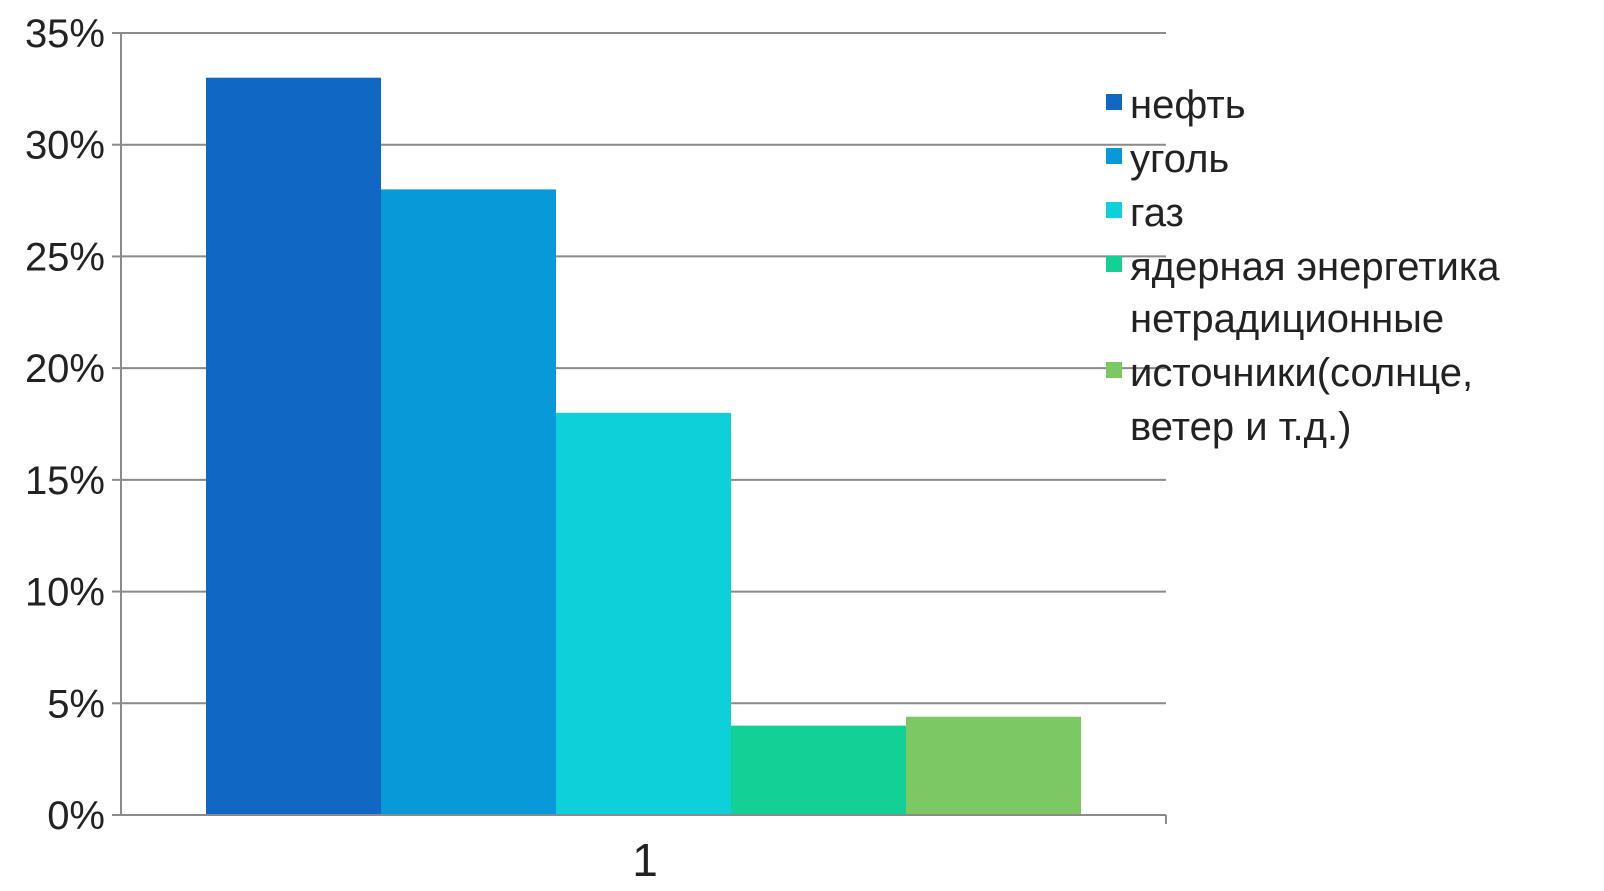  Describe the element at coordinates (65, 593) in the screenshot. I see `y-tick-label: 10%` at that location.